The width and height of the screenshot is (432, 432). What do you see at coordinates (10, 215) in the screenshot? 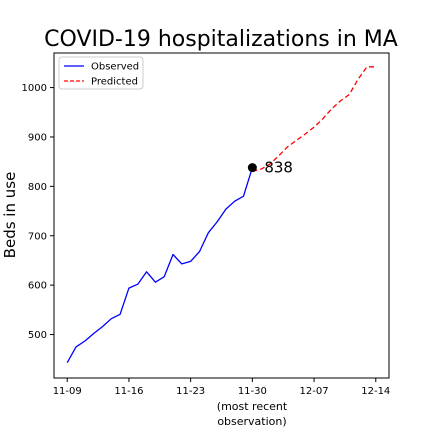
I see `y-axis-label: Beds in use` at bounding box center [10, 215].